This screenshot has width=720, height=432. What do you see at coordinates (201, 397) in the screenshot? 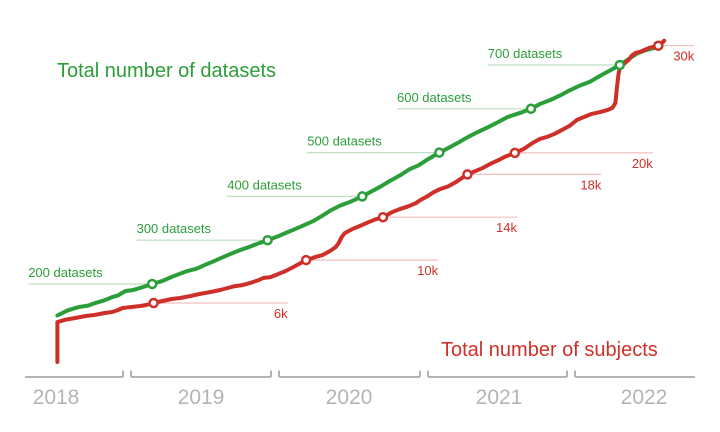
I see `x-axis-year-label: 2019` at bounding box center [201, 397].